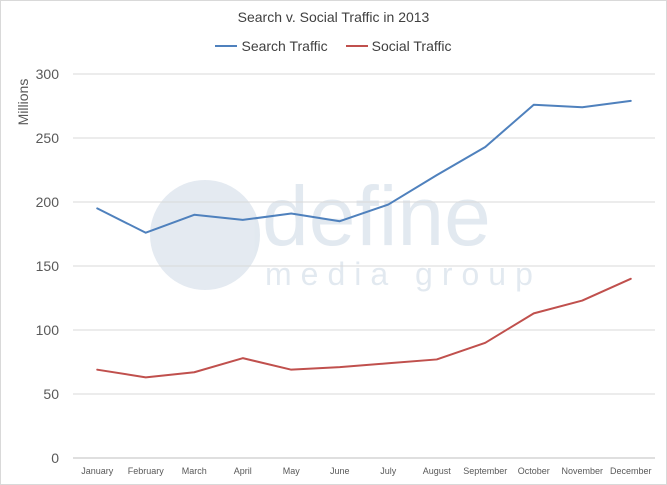 This screenshot has height=485, width=667. Describe the element at coordinates (194, 471) in the screenshot. I see `x-tick-label: March` at that location.